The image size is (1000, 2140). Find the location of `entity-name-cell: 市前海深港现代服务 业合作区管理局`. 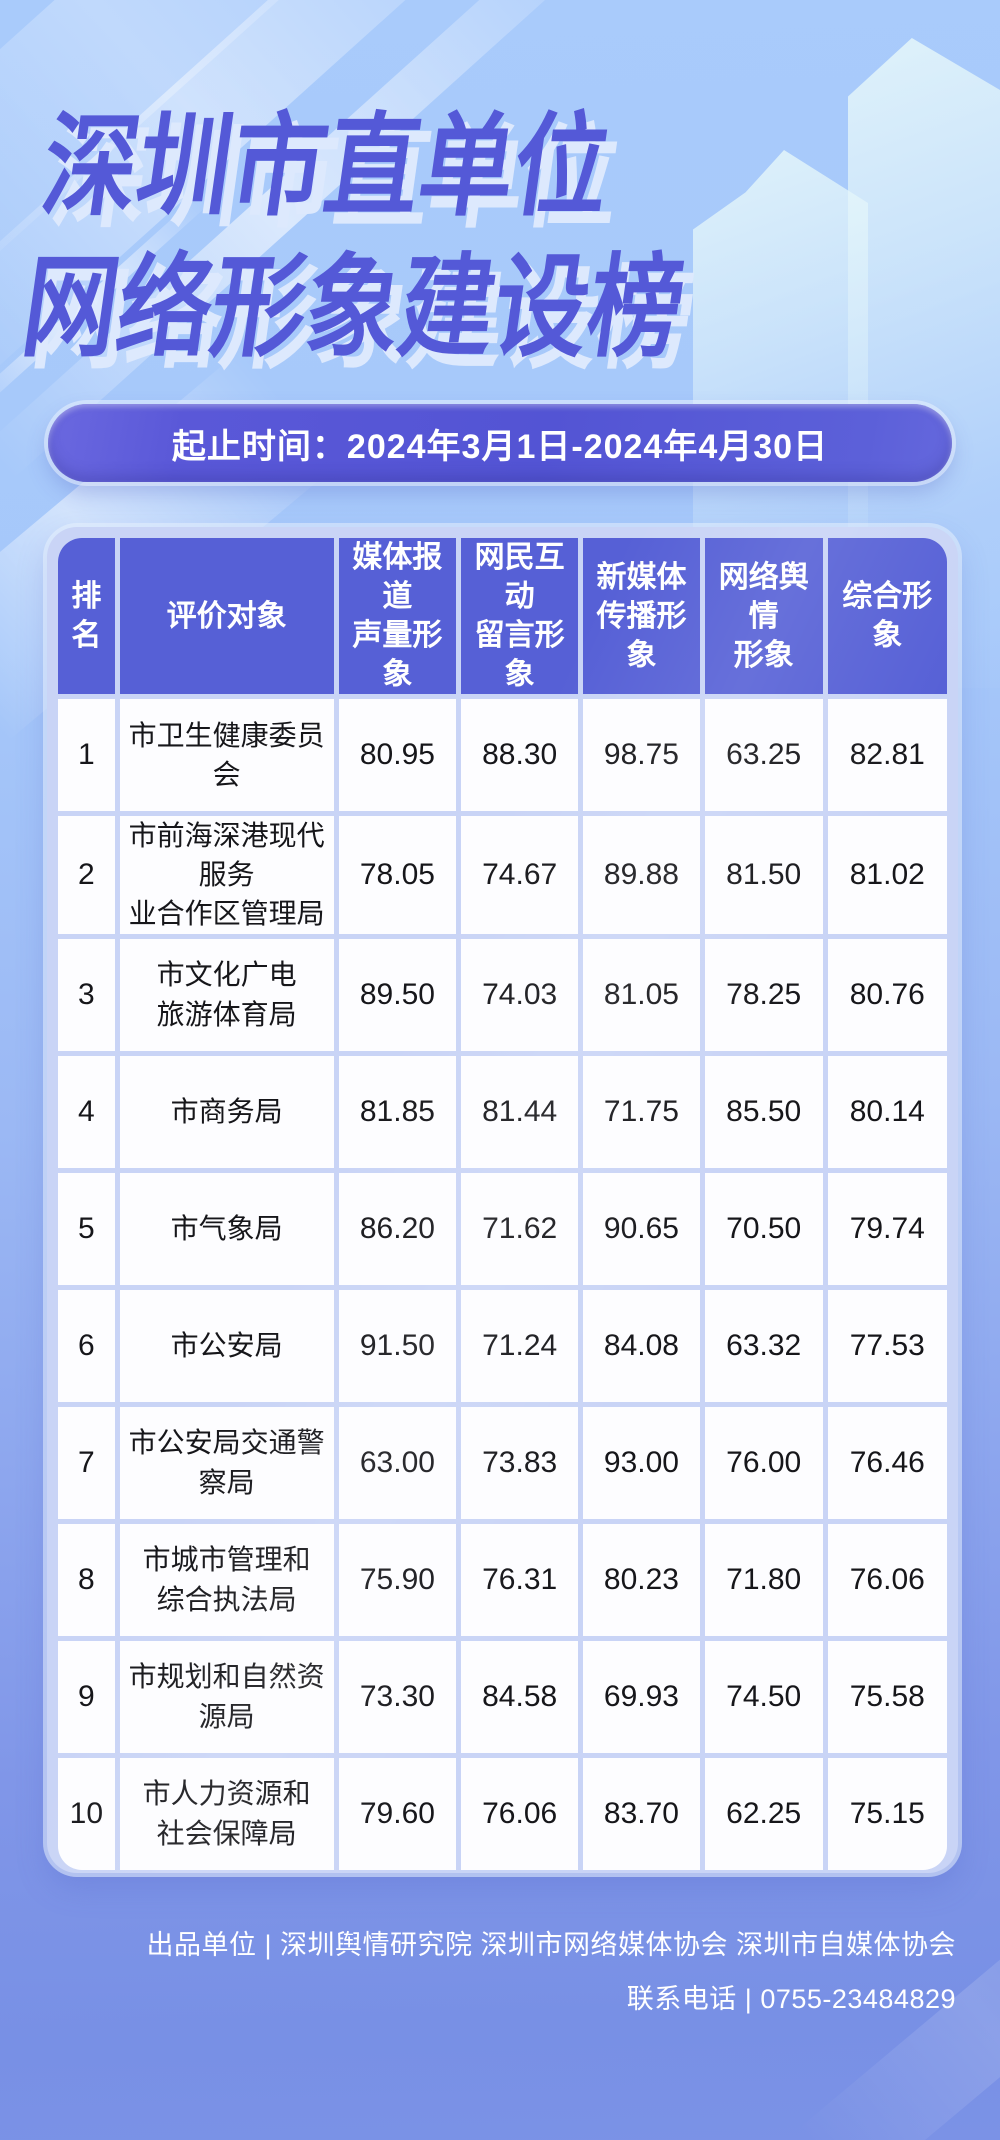

entity-name-cell: 市前海深港现代服务 业合作区管理局 is located at coordinates (226, 875).